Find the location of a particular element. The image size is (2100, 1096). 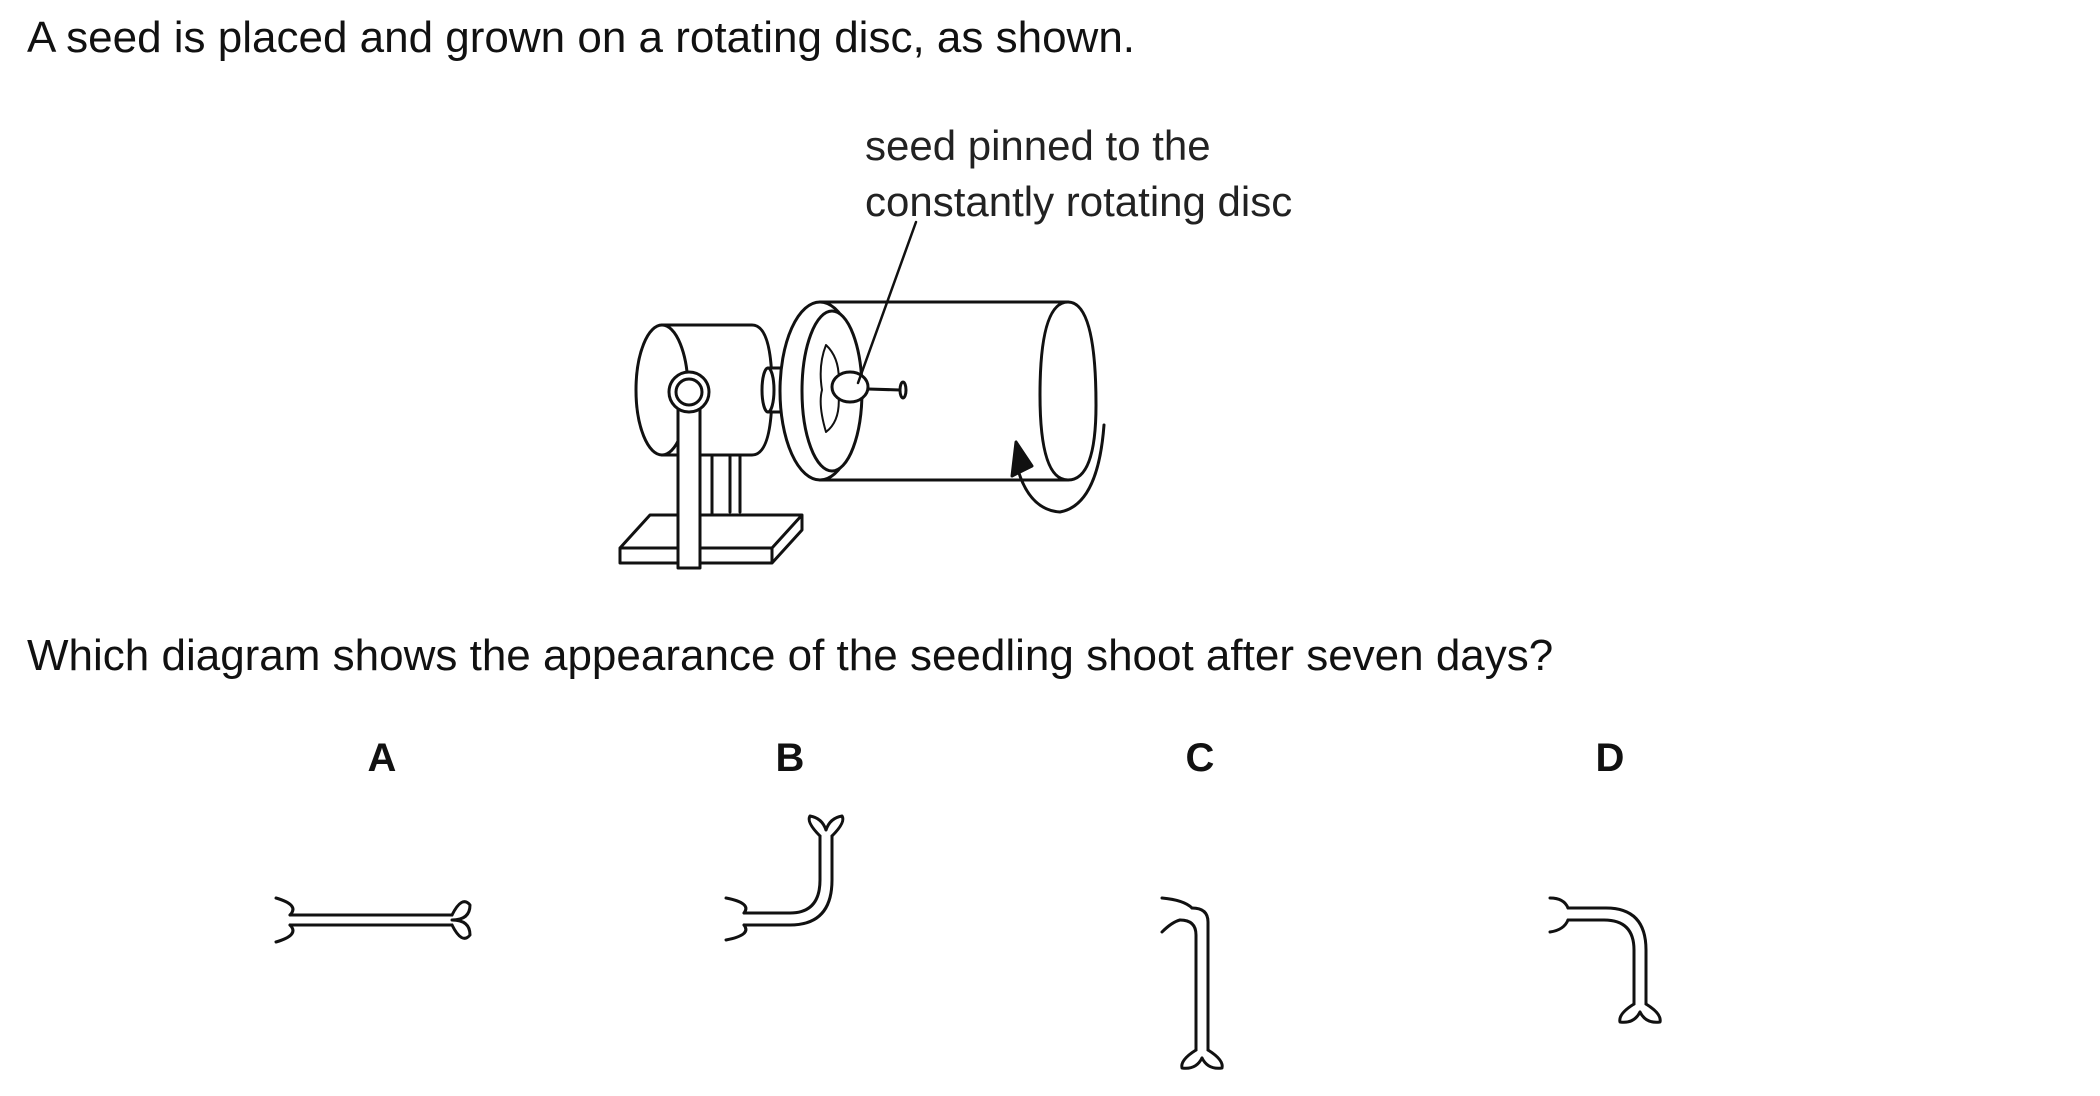

stand-post is located at coordinates (689, 484).